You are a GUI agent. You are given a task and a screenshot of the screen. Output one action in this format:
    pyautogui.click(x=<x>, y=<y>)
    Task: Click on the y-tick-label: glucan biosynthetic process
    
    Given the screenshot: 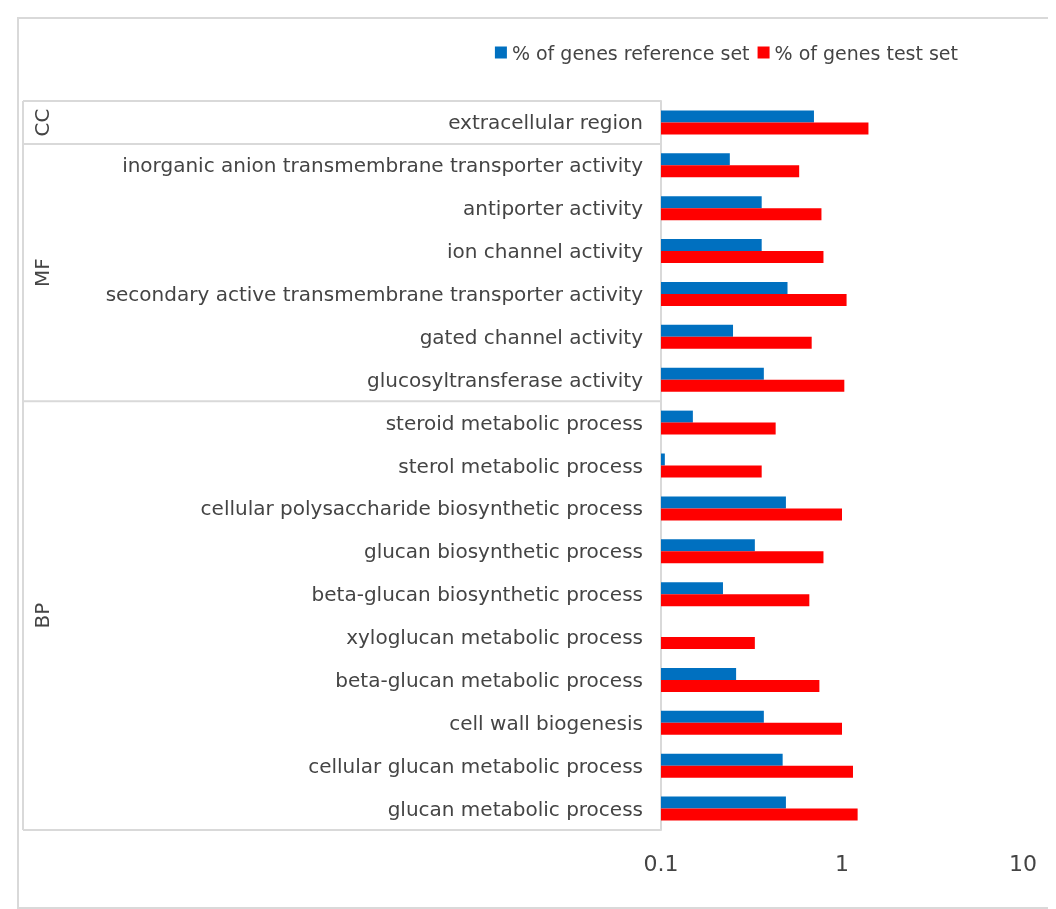 What is the action you would take?
    pyautogui.click(x=503, y=551)
    